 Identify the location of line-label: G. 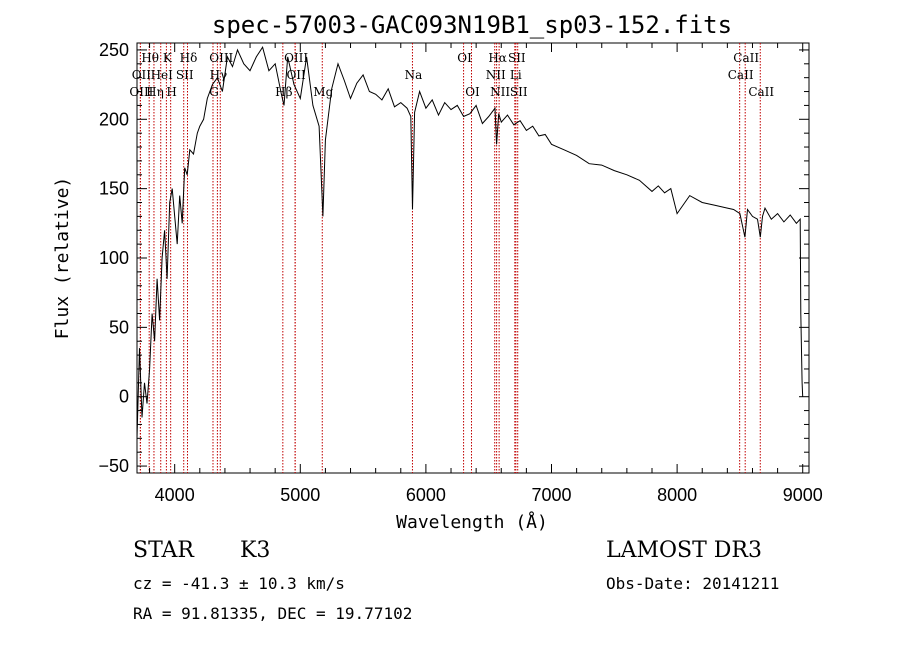
(214, 92).